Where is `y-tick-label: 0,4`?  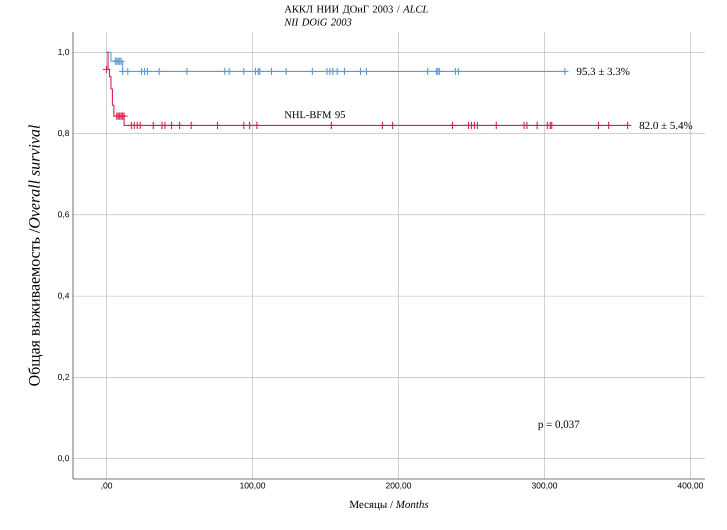 y-tick-label: 0,4 is located at coordinates (64, 296).